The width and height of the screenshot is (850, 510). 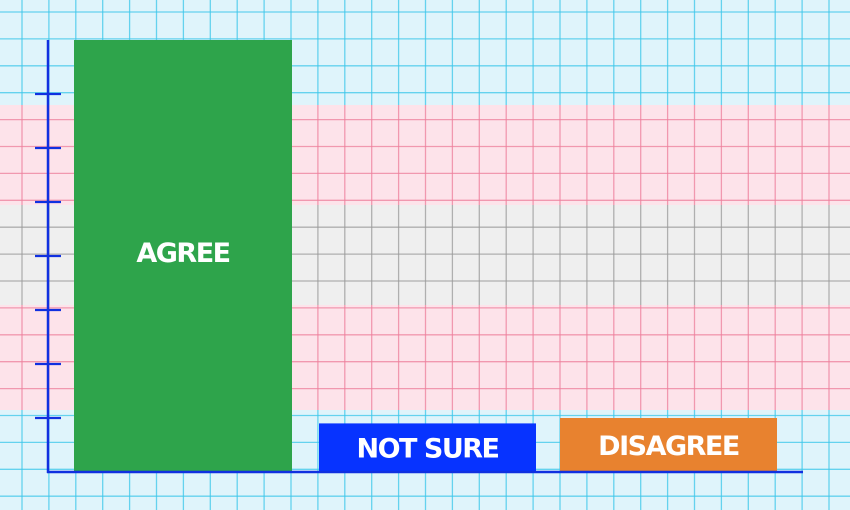 I want to click on bar-label: DISAGREE, so click(x=668, y=446).